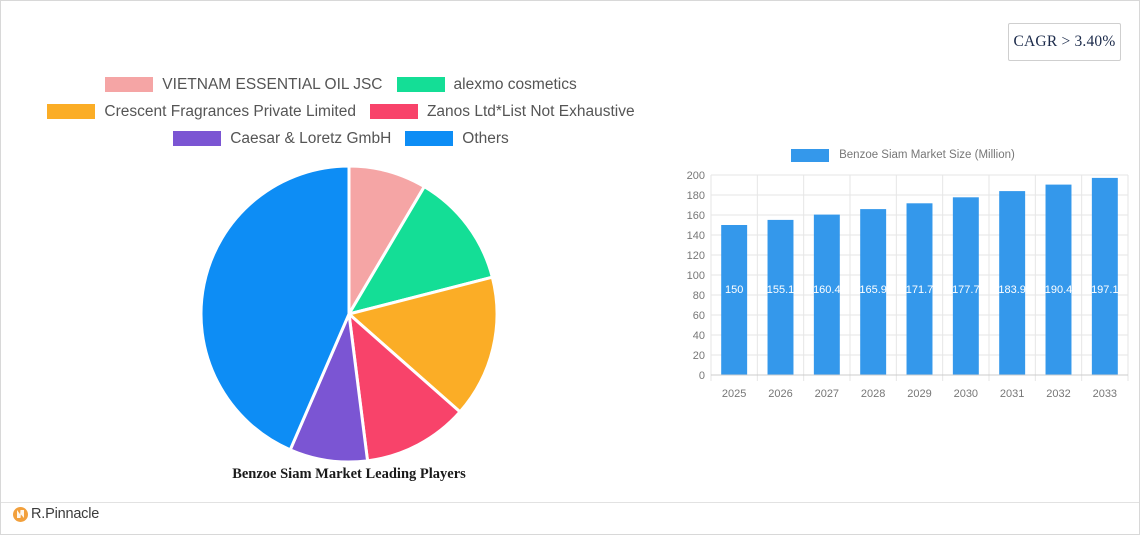 The image size is (1140, 535). I want to click on pie-chart-svg, so click(349, 314).